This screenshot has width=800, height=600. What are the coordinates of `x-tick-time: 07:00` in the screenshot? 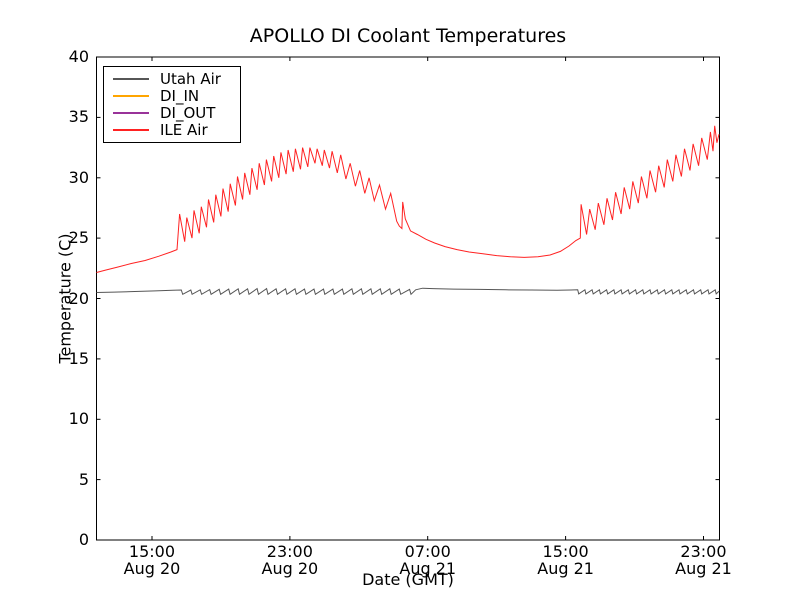 It's located at (427, 551).